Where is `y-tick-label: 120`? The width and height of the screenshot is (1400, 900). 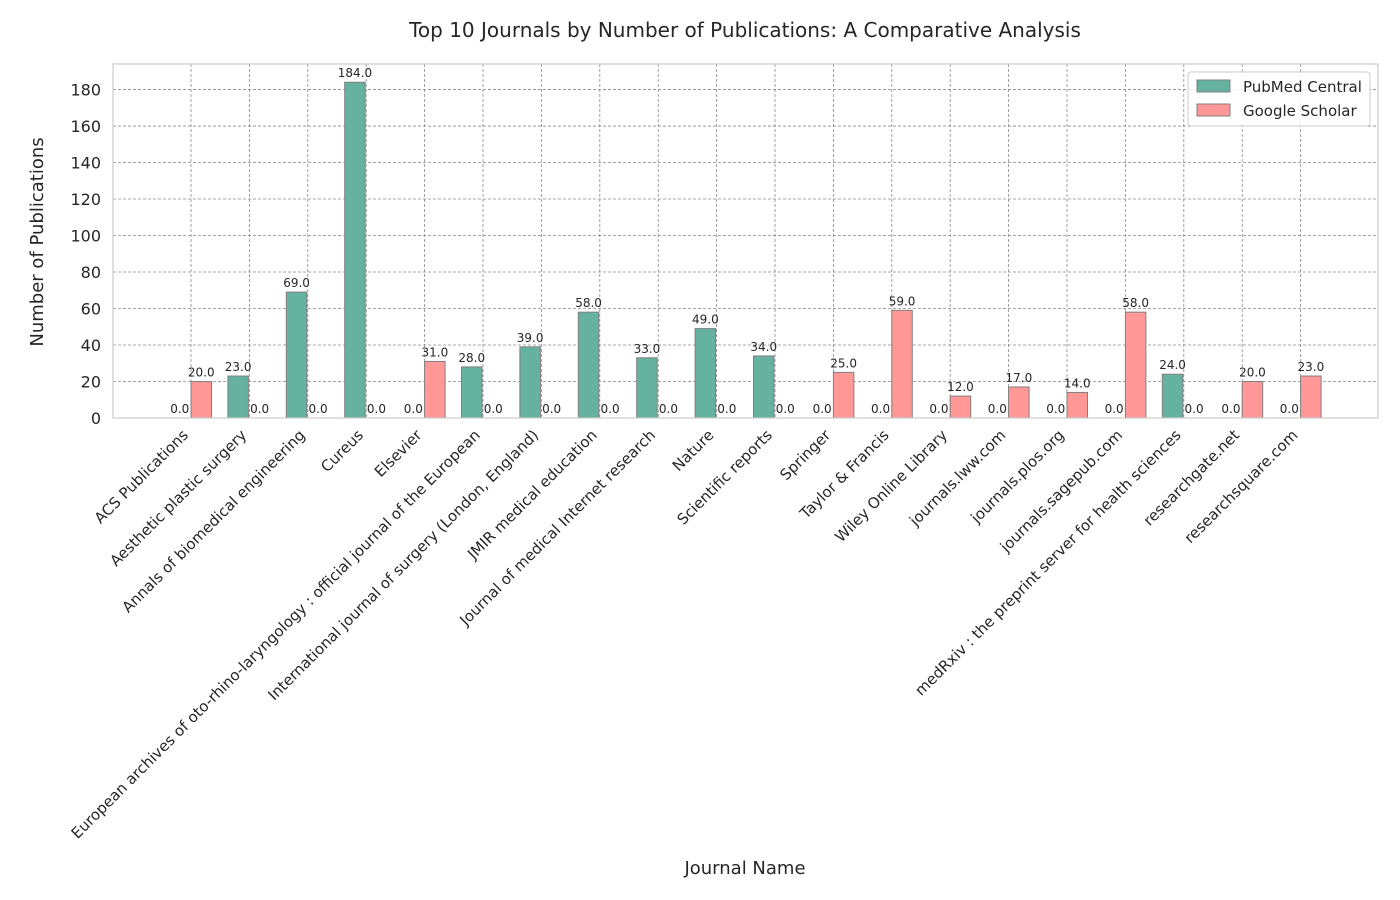
y-tick-label: 120 is located at coordinates (85, 199).